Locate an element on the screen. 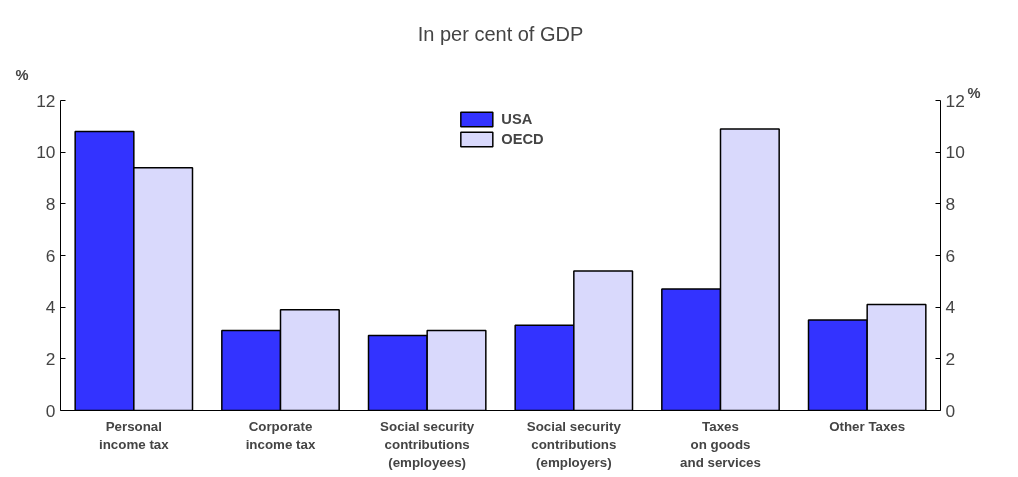  y-tick-label: 8 is located at coordinates (50, 203).